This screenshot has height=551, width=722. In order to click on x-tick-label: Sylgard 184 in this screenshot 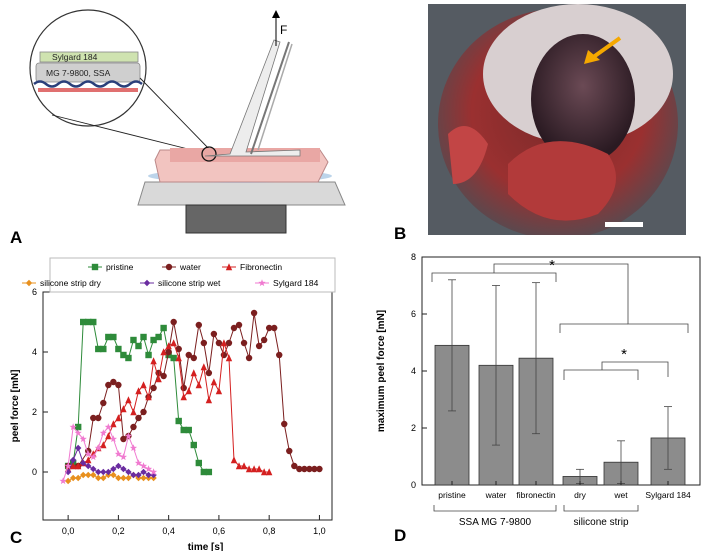, I will do `click(668, 495)`.